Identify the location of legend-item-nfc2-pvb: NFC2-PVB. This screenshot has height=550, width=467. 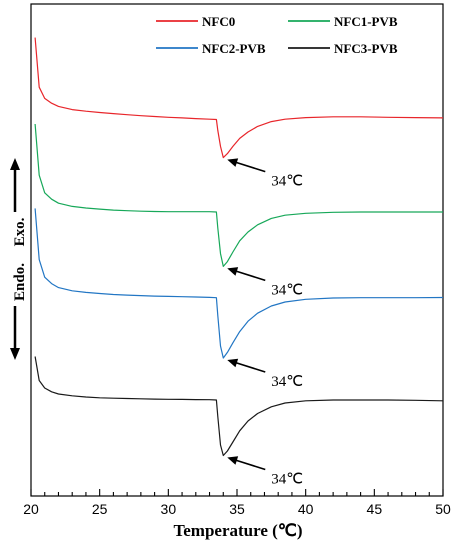
(211, 48).